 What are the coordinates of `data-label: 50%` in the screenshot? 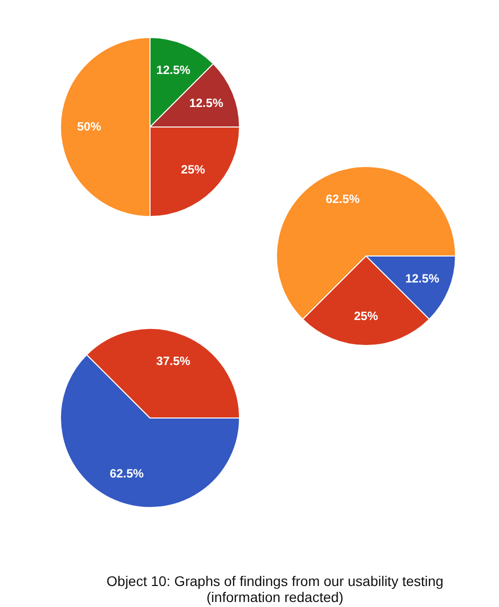 It's located at (89, 126).